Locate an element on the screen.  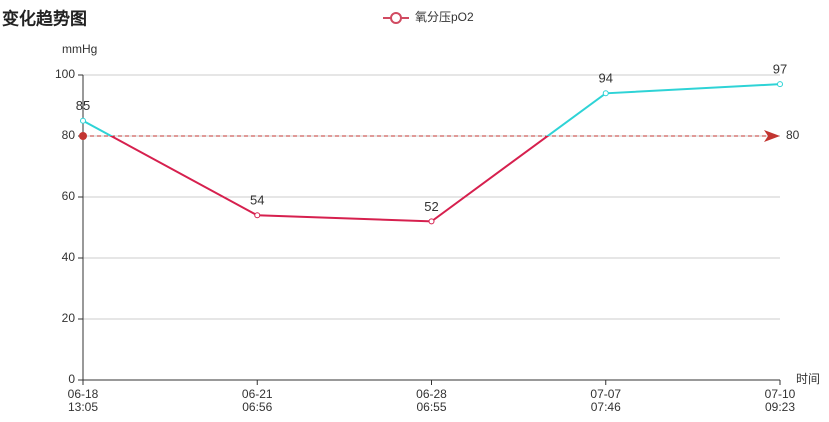
legend-icon is located at coordinates (396, 18).